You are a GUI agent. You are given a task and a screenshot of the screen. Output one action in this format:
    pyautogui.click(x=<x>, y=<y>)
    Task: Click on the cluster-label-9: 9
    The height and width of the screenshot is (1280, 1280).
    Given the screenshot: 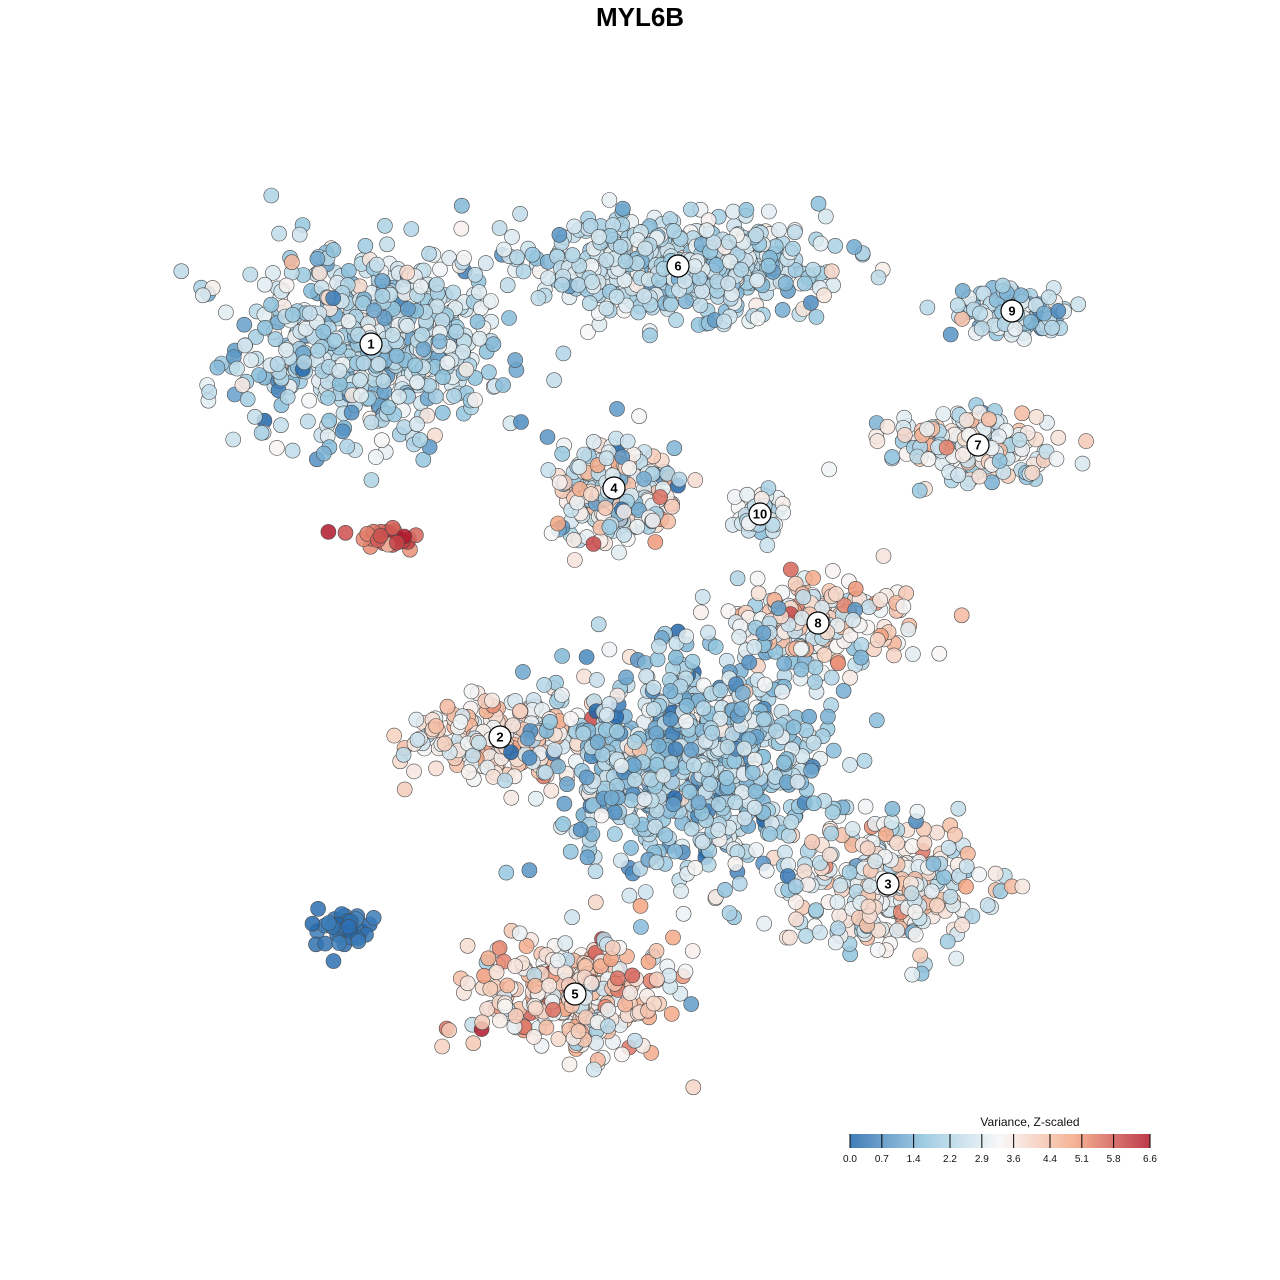 What is the action you would take?
    pyautogui.click(x=1012, y=311)
    